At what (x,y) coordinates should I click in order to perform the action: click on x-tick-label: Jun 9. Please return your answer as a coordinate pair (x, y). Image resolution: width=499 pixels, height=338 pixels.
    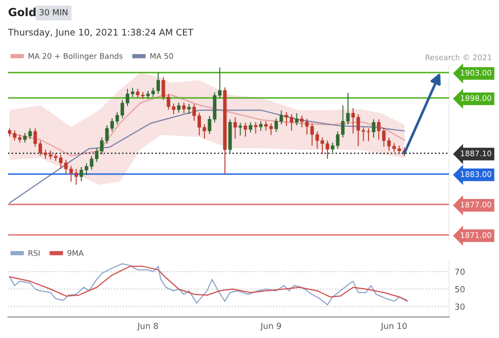
    Looking at the image, I should click on (270, 326).